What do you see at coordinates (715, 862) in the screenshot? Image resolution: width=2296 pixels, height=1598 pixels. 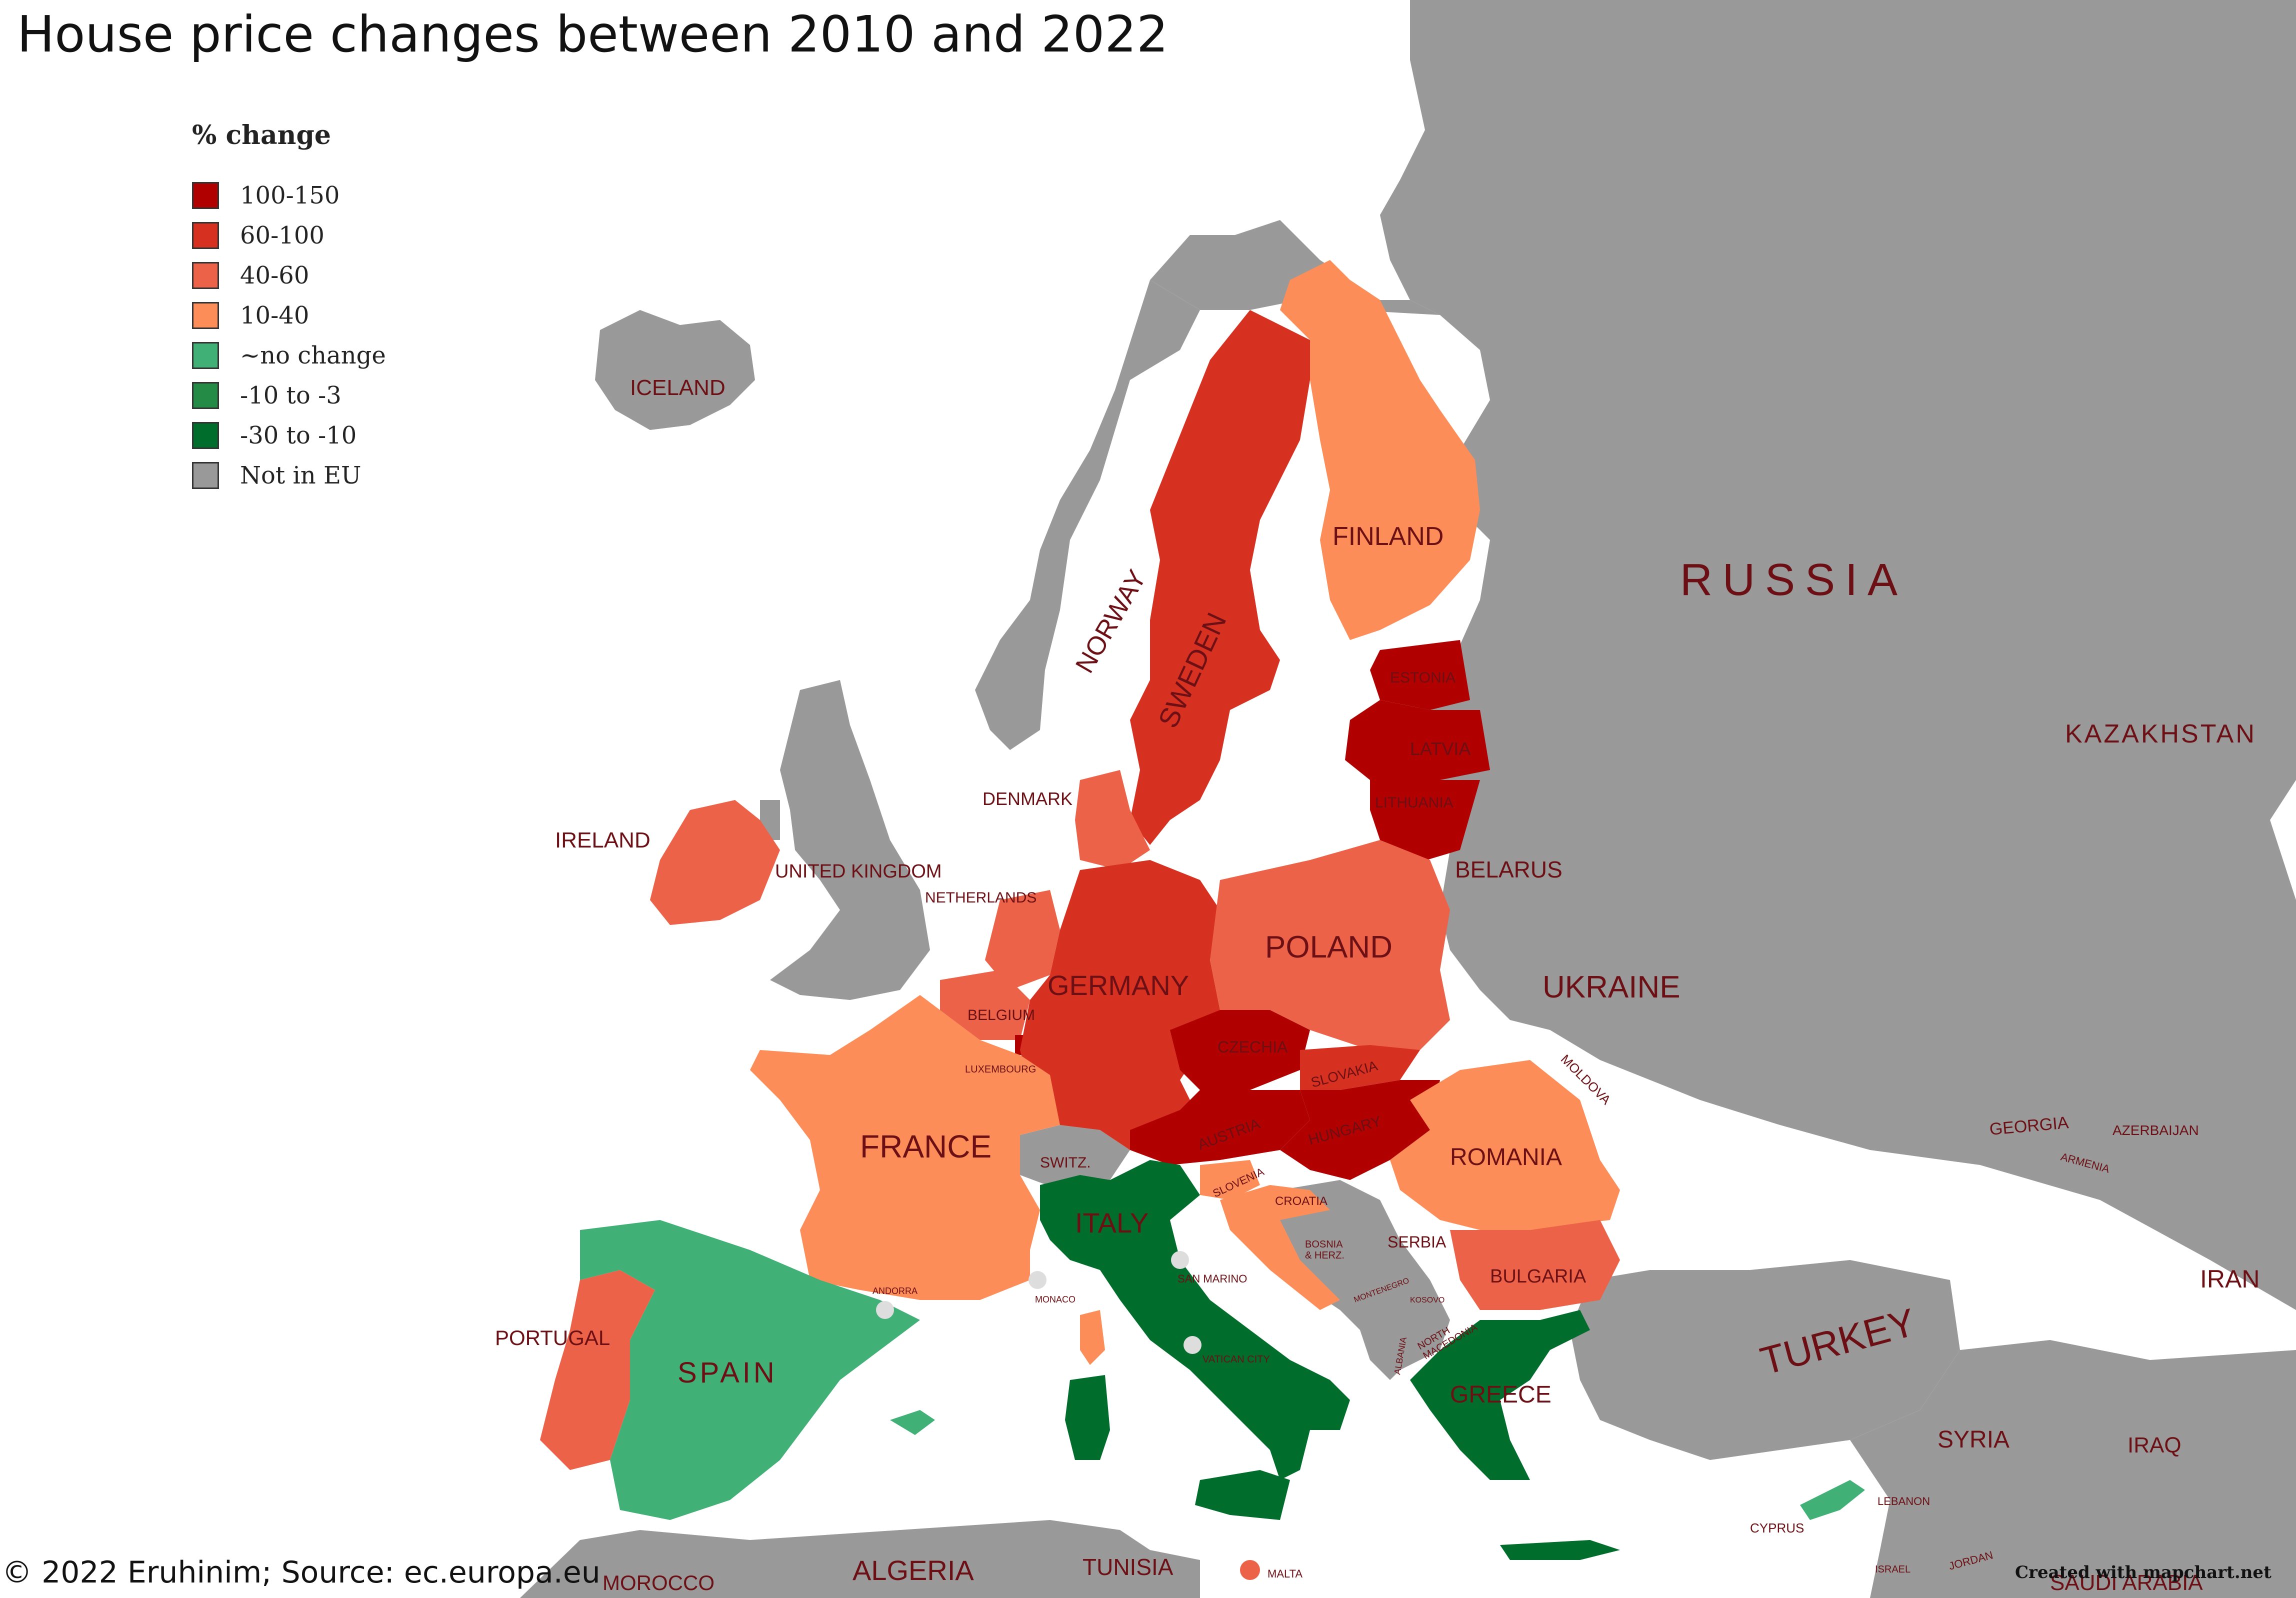 I see `ireland-shape` at bounding box center [715, 862].